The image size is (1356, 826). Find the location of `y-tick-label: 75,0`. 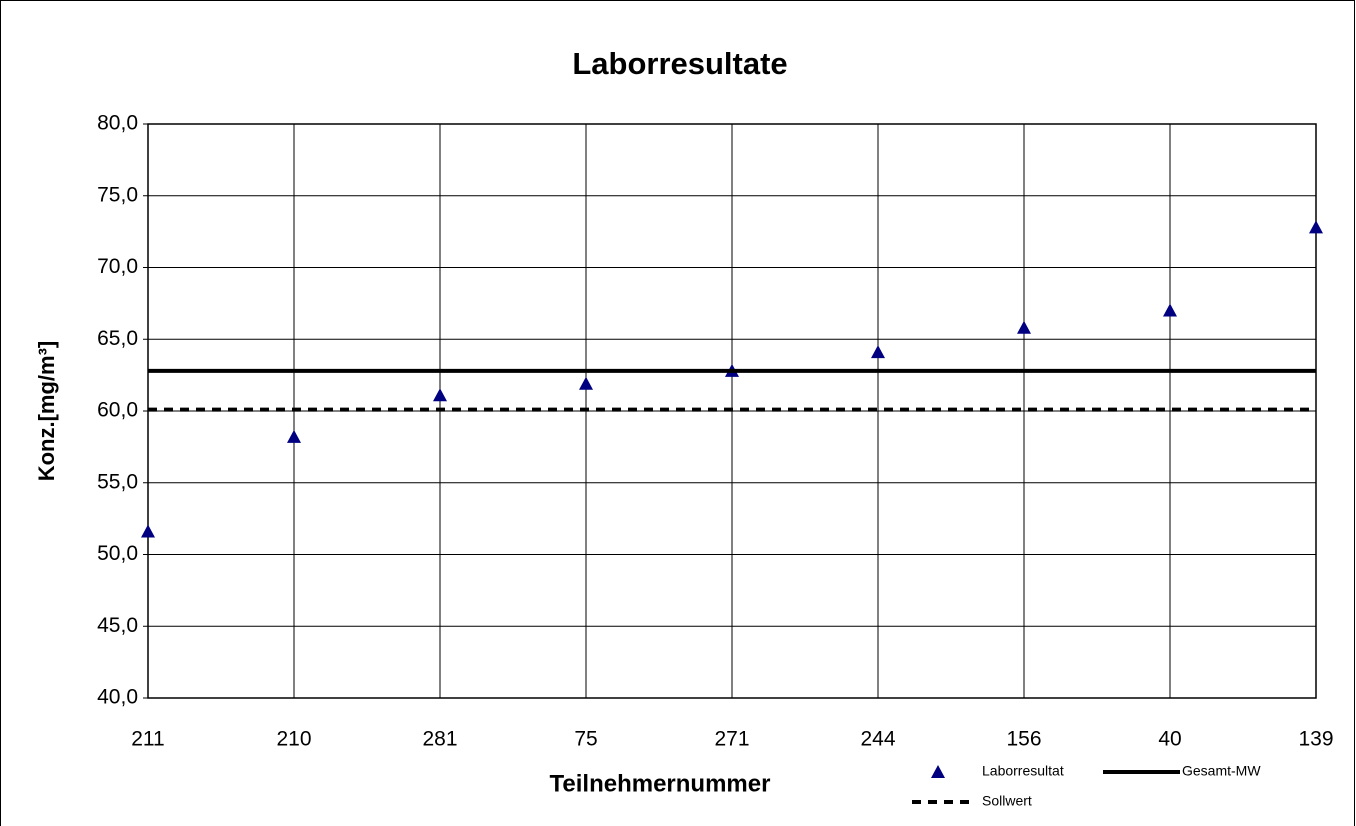

y-tick-label: 75,0 is located at coordinates (117, 194).